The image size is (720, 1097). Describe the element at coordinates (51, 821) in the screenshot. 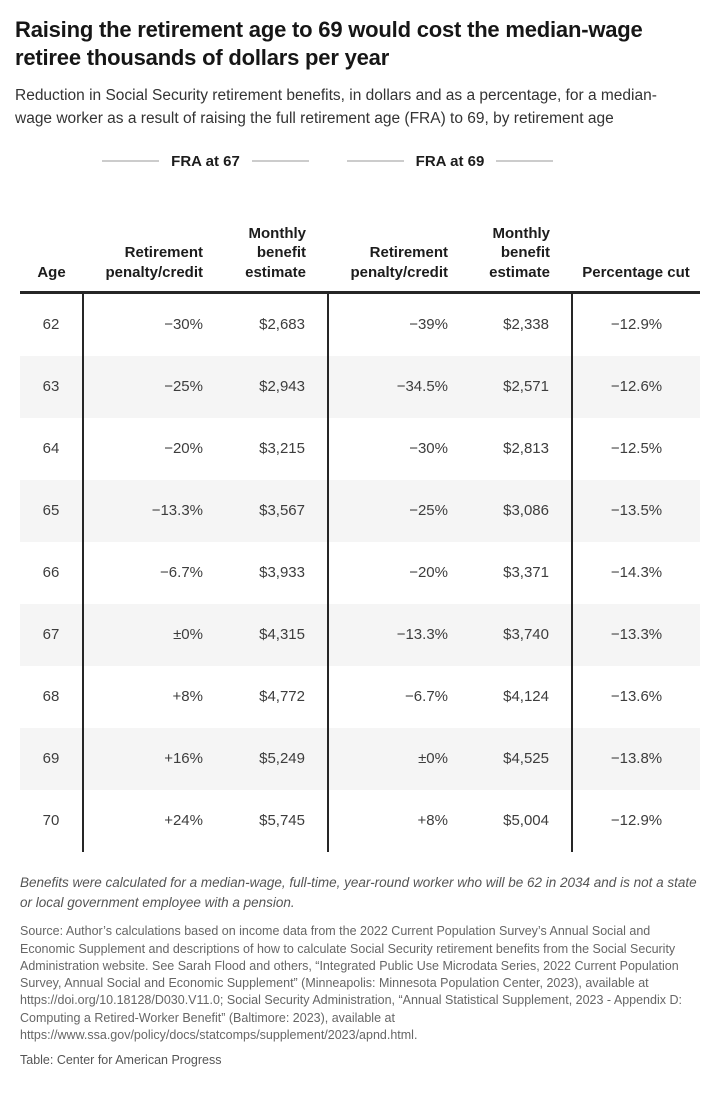

I see `cell-age: 70` at that location.